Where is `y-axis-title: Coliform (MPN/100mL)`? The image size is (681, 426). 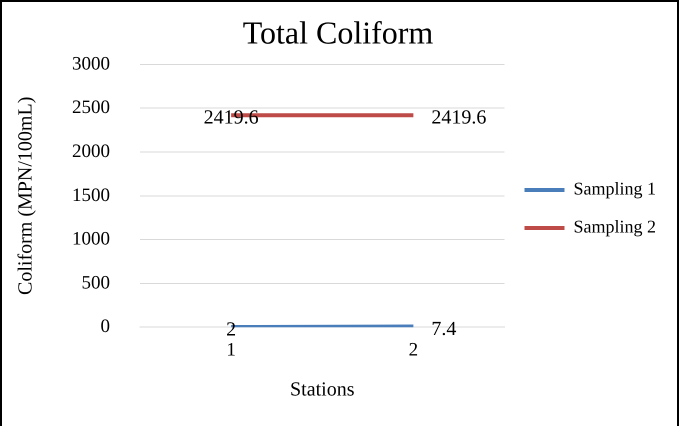
y-axis-title: Coliform (MPN/100mL) is located at coordinates (25, 195).